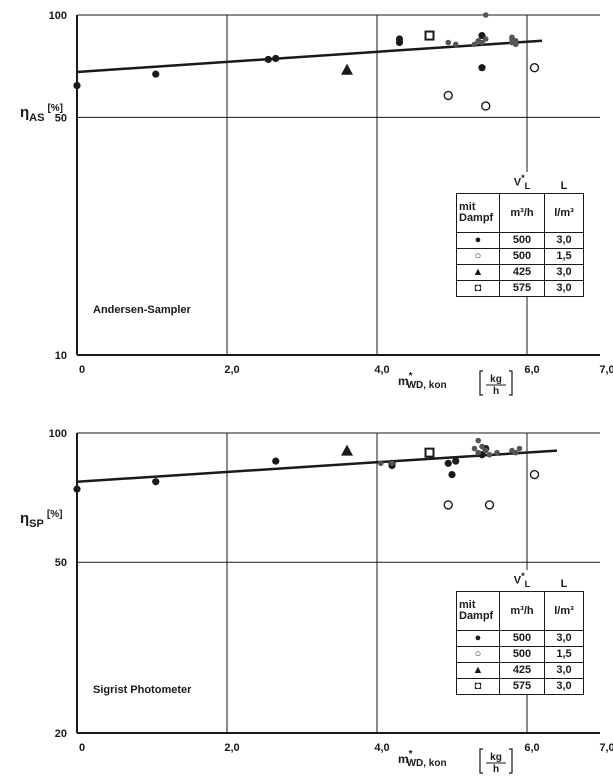 Image resolution: width=613 pixels, height=781 pixels. Describe the element at coordinates (41, 113) in the screenshot. I see `y-axis-label: ηAS[%]` at that location.